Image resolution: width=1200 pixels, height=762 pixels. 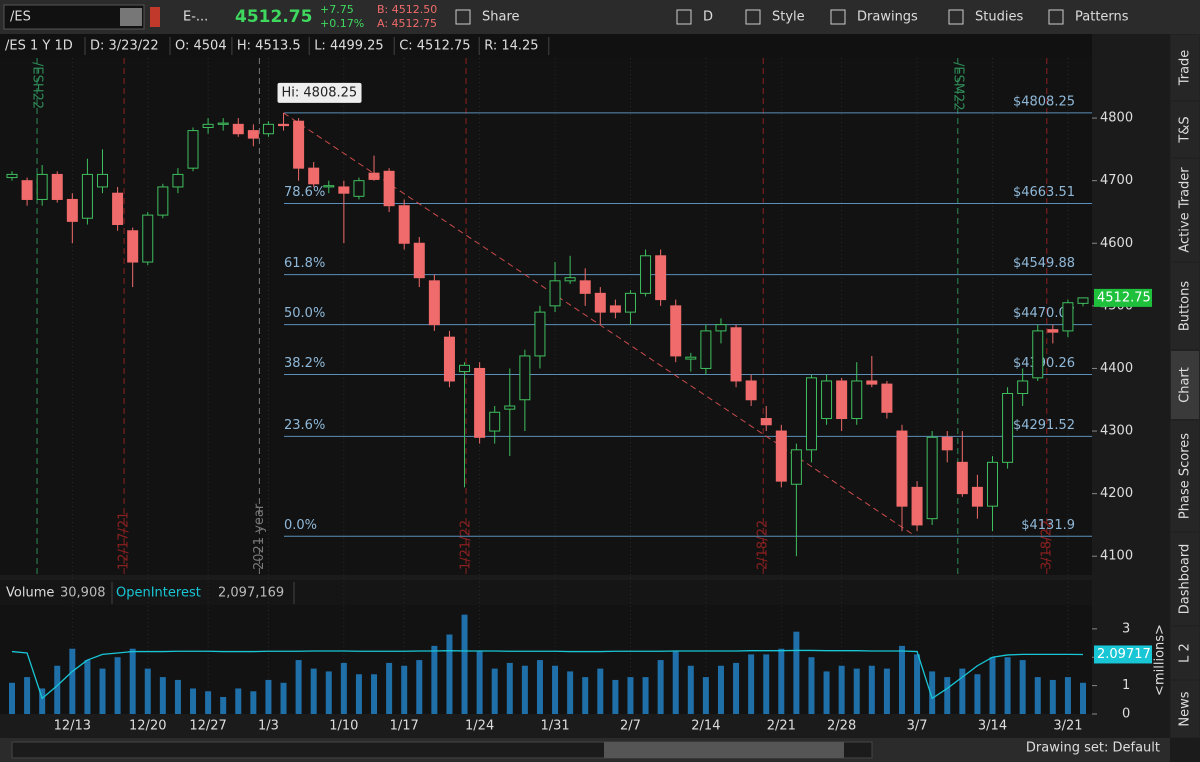 What do you see at coordinates (554, 726) in the screenshot?
I see `x-tick-label: 1/31` at bounding box center [554, 726].